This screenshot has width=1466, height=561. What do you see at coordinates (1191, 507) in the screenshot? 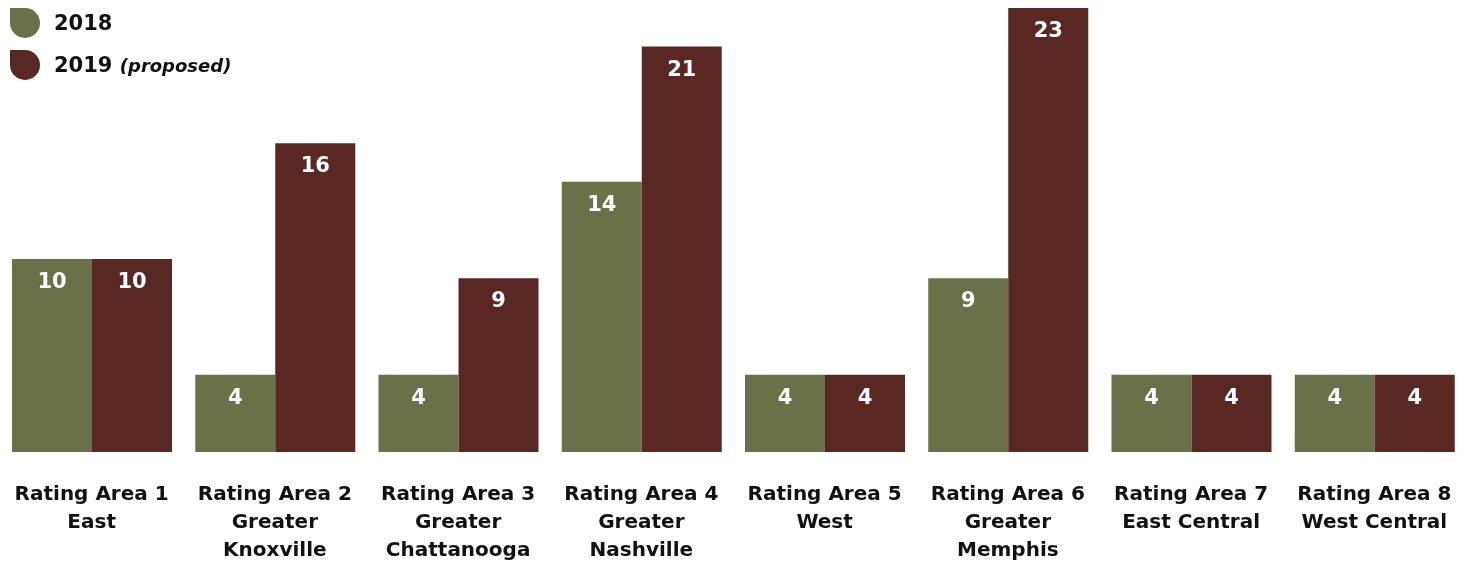
I see `x-tick-label: Rating Area 7 East Central` at bounding box center [1191, 507].